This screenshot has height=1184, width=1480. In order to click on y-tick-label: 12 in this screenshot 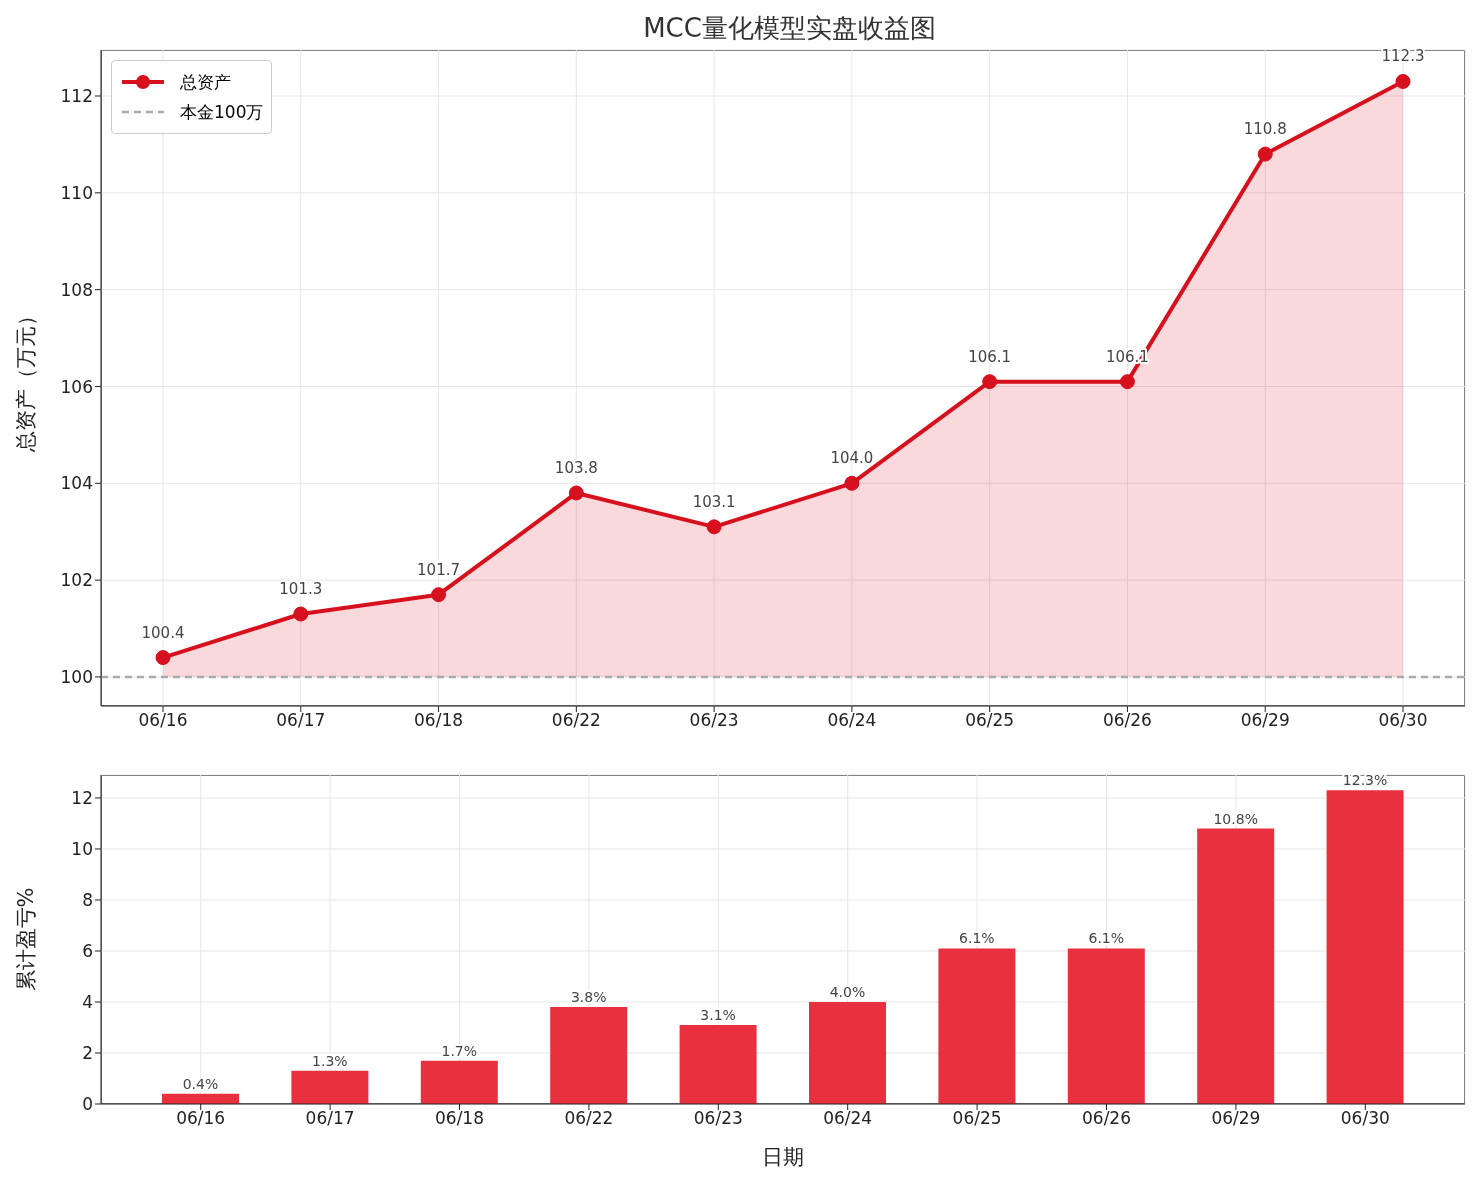, I will do `click(82, 797)`.